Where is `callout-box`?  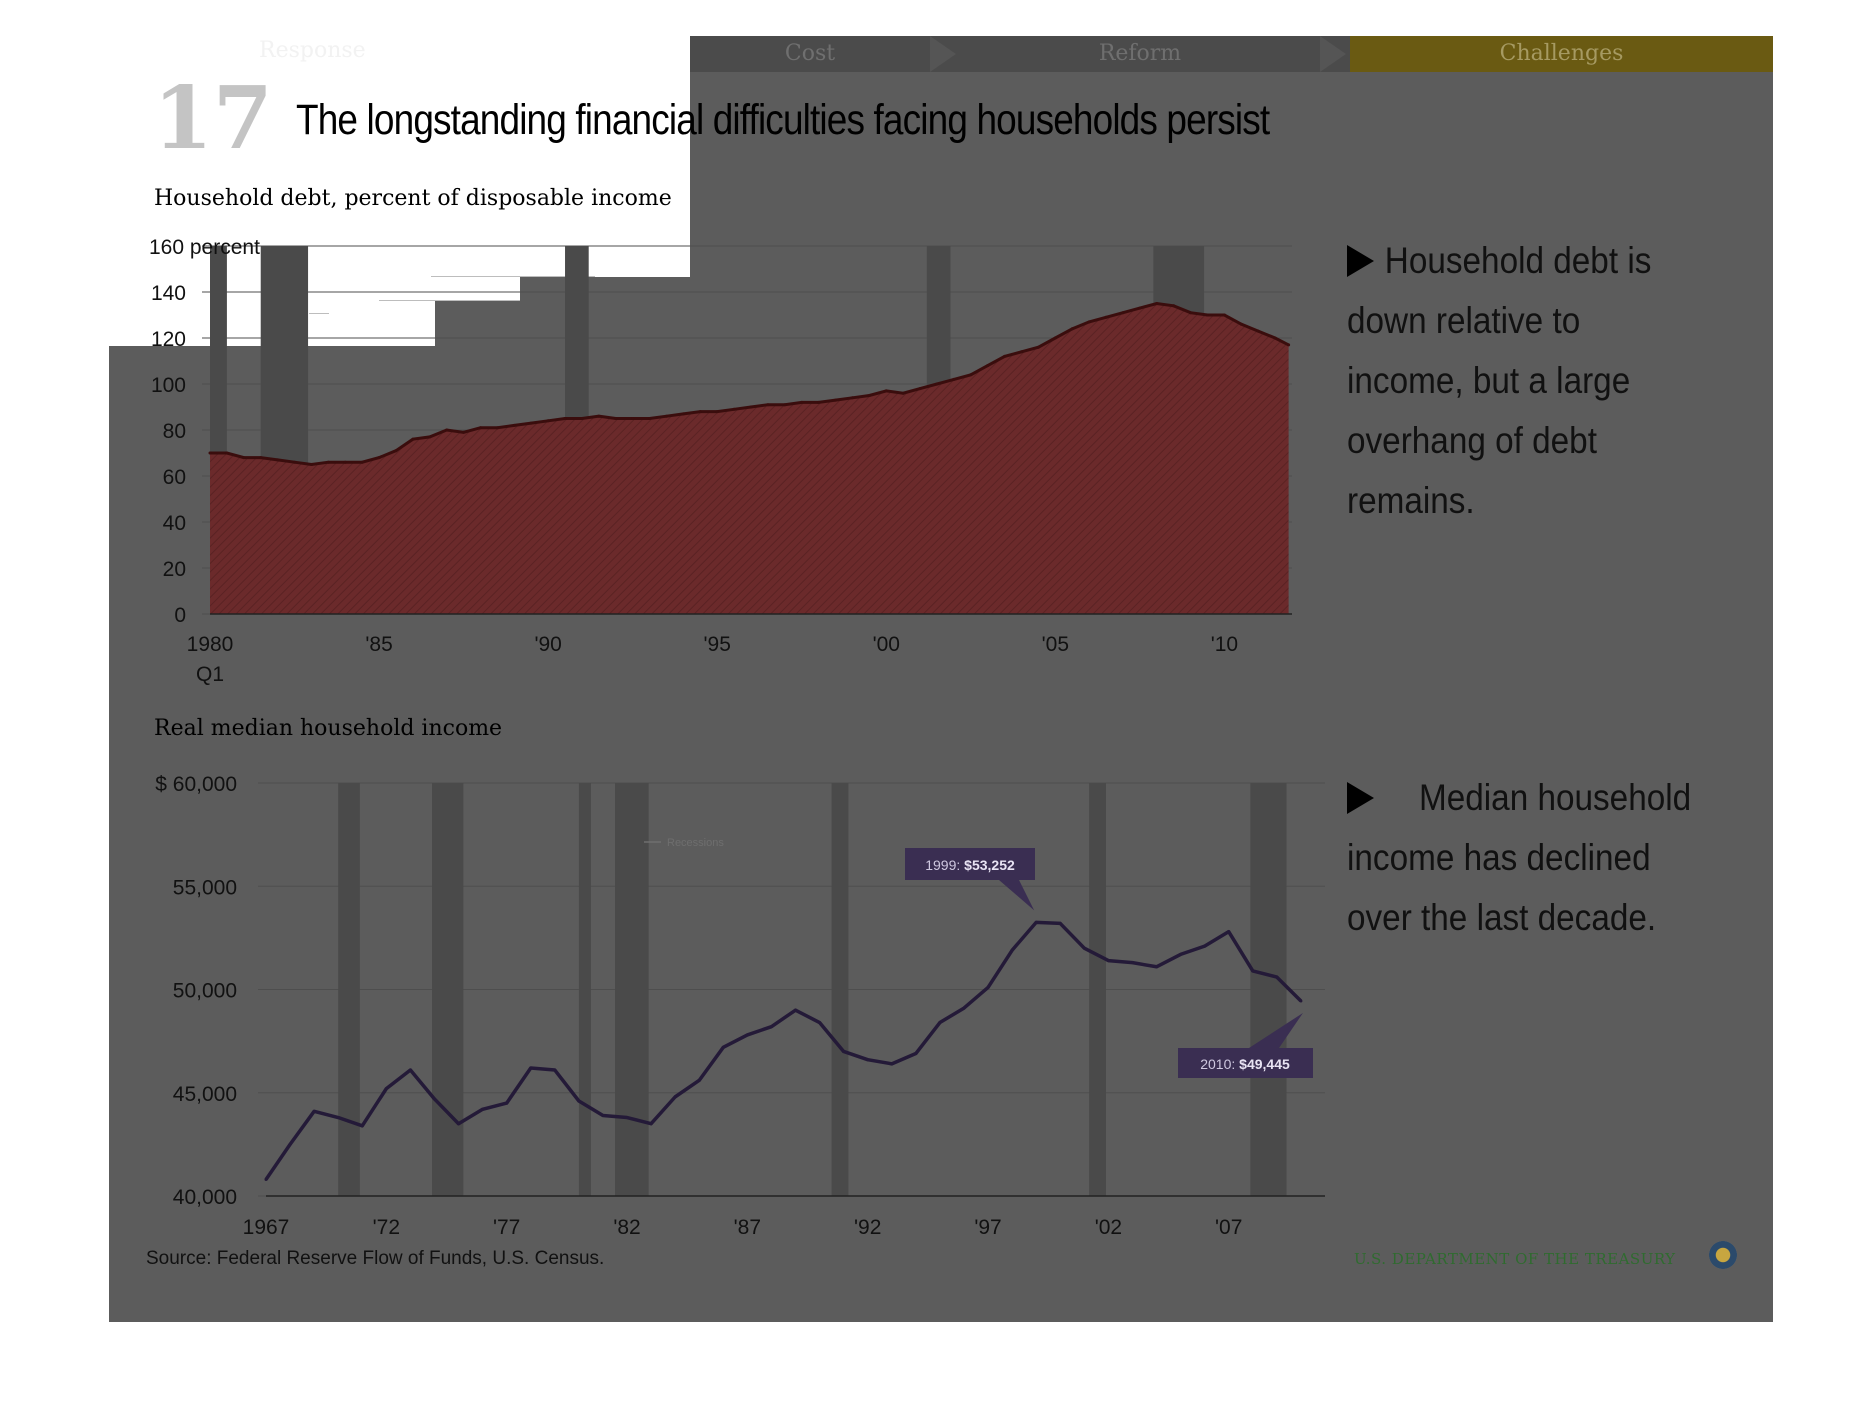
callout-box is located at coordinates (970, 879).